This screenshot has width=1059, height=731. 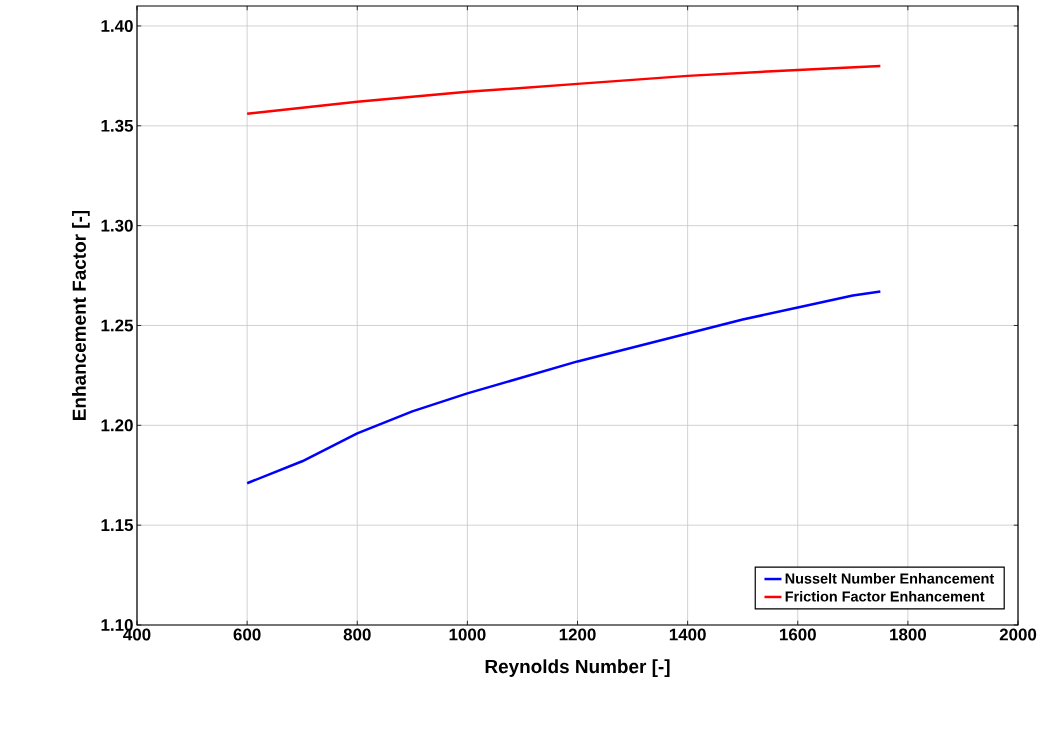 I want to click on y-tick-label: 1.30, so click(x=117, y=225).